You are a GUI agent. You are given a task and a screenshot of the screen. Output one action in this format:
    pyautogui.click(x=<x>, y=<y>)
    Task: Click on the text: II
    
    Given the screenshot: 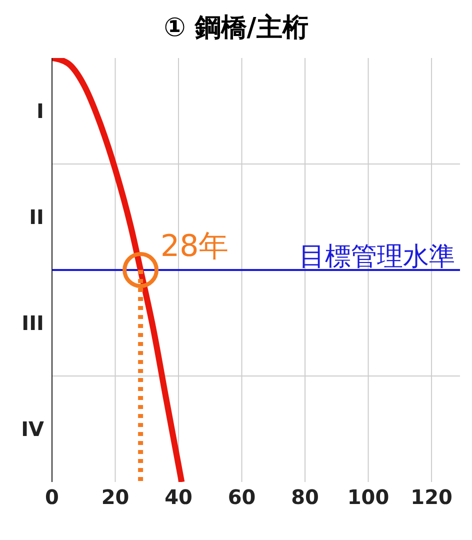 What is the action you would take?
    pyautogui.click(x=36, y=217)
    